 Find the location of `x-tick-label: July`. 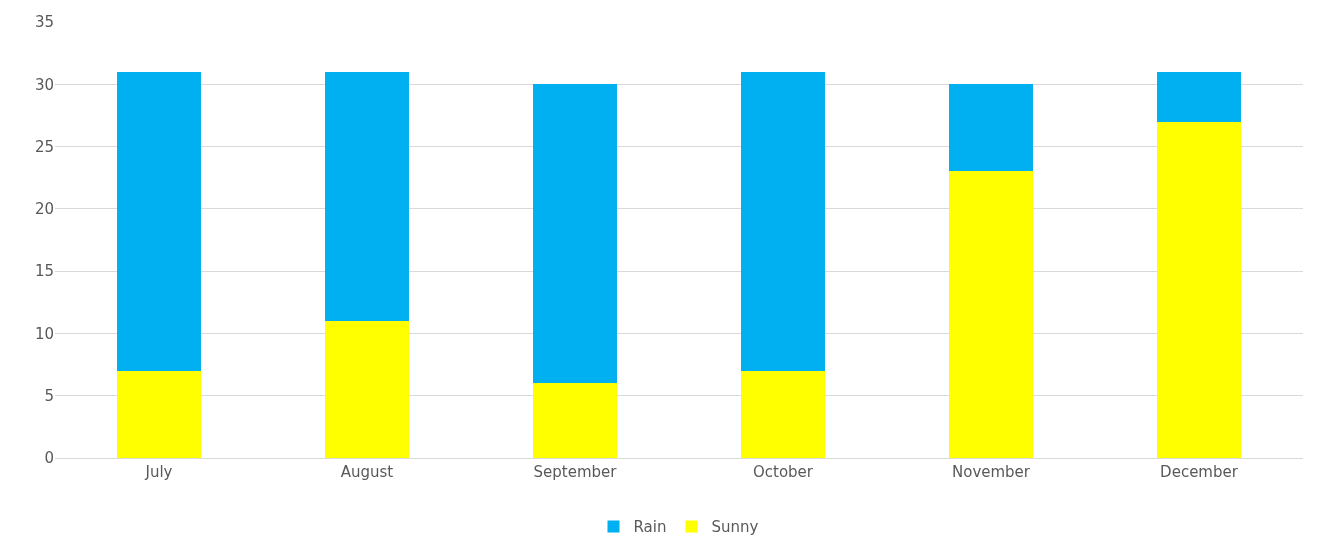

x-tick-label: July is located at coordinates (158, 472).